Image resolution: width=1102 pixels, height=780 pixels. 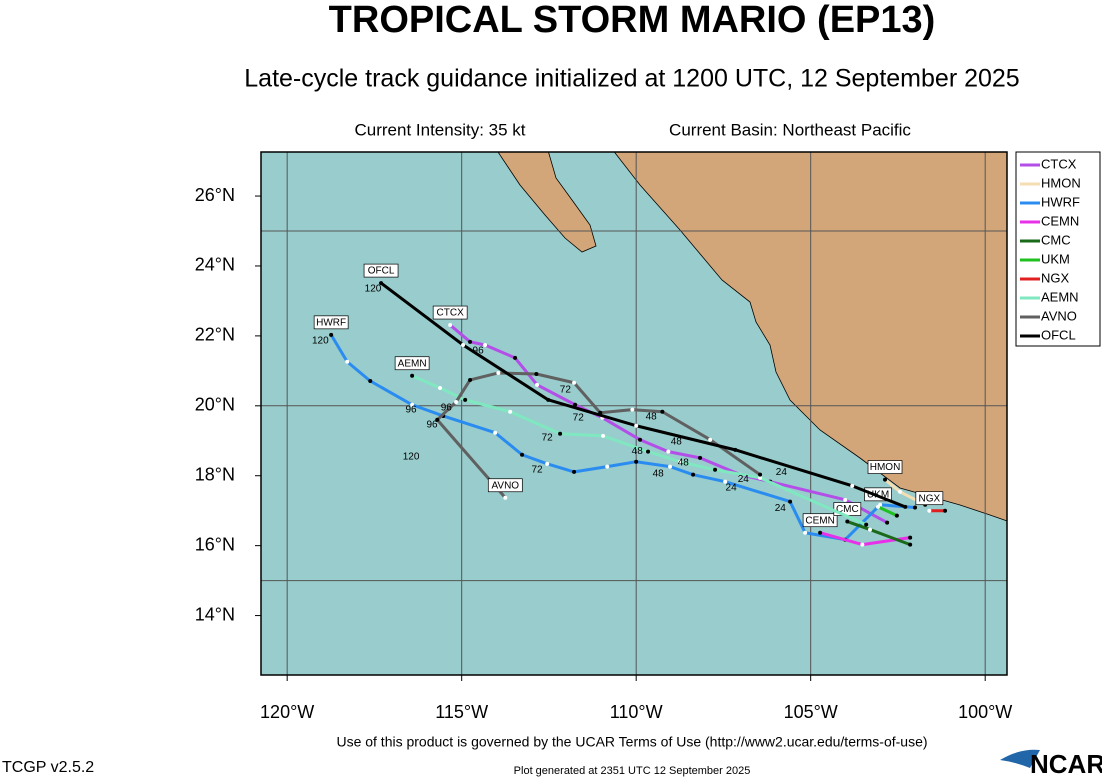 What do you see at coordinates (215, 335) in the screenshot?
I see `y-tick-label: 22°N` at bounding box center [215, 335].